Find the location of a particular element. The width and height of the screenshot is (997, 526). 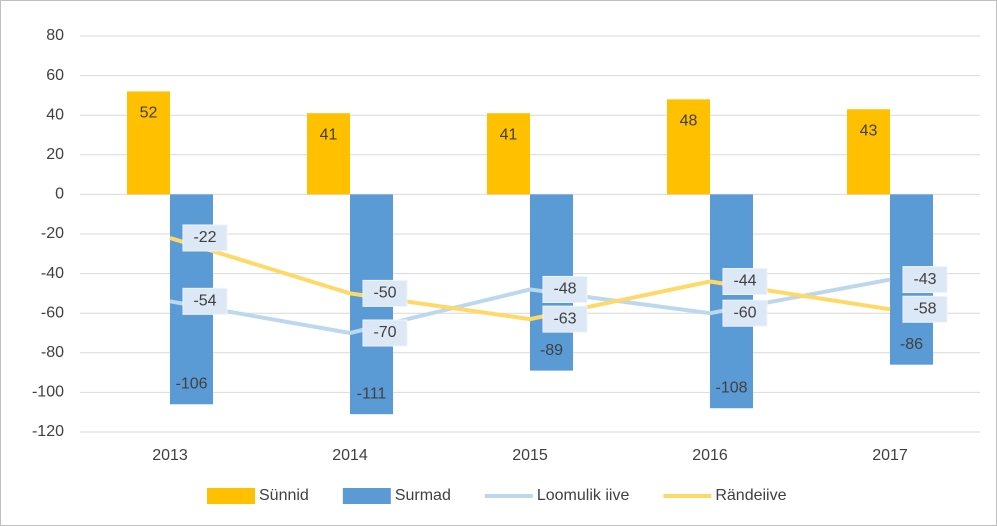

data-label: -86 is located at coordinates (911, 344).